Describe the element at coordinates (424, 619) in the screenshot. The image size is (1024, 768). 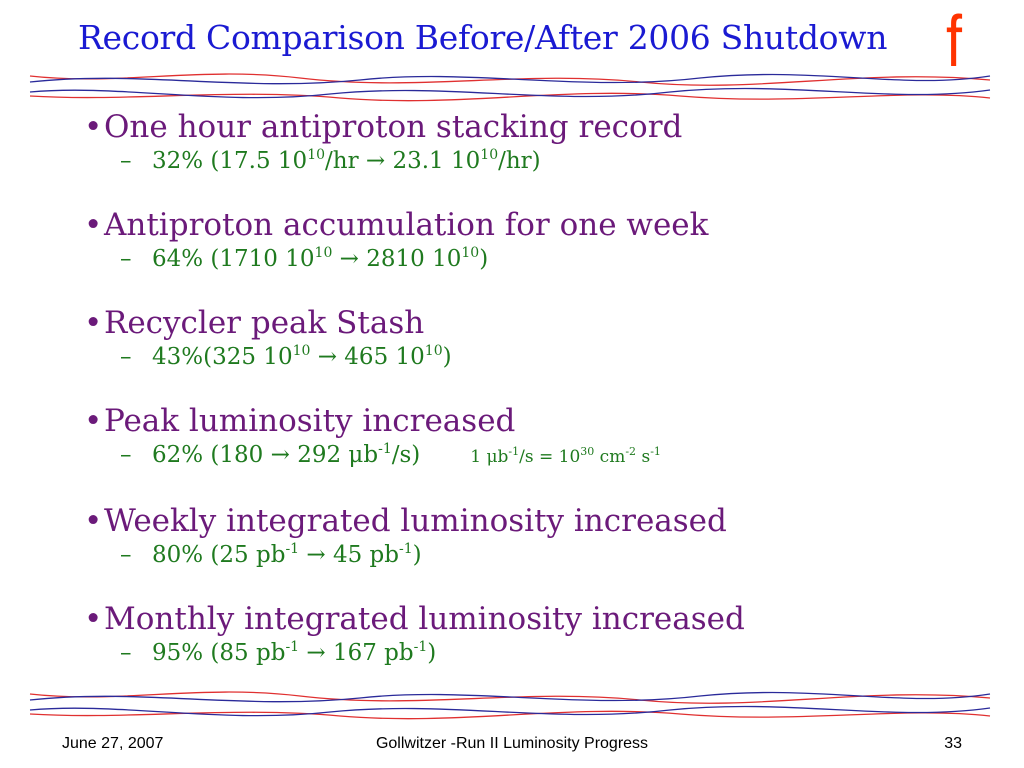
I see `bullet-text: Monthly integrated luminosity increased` at that location.